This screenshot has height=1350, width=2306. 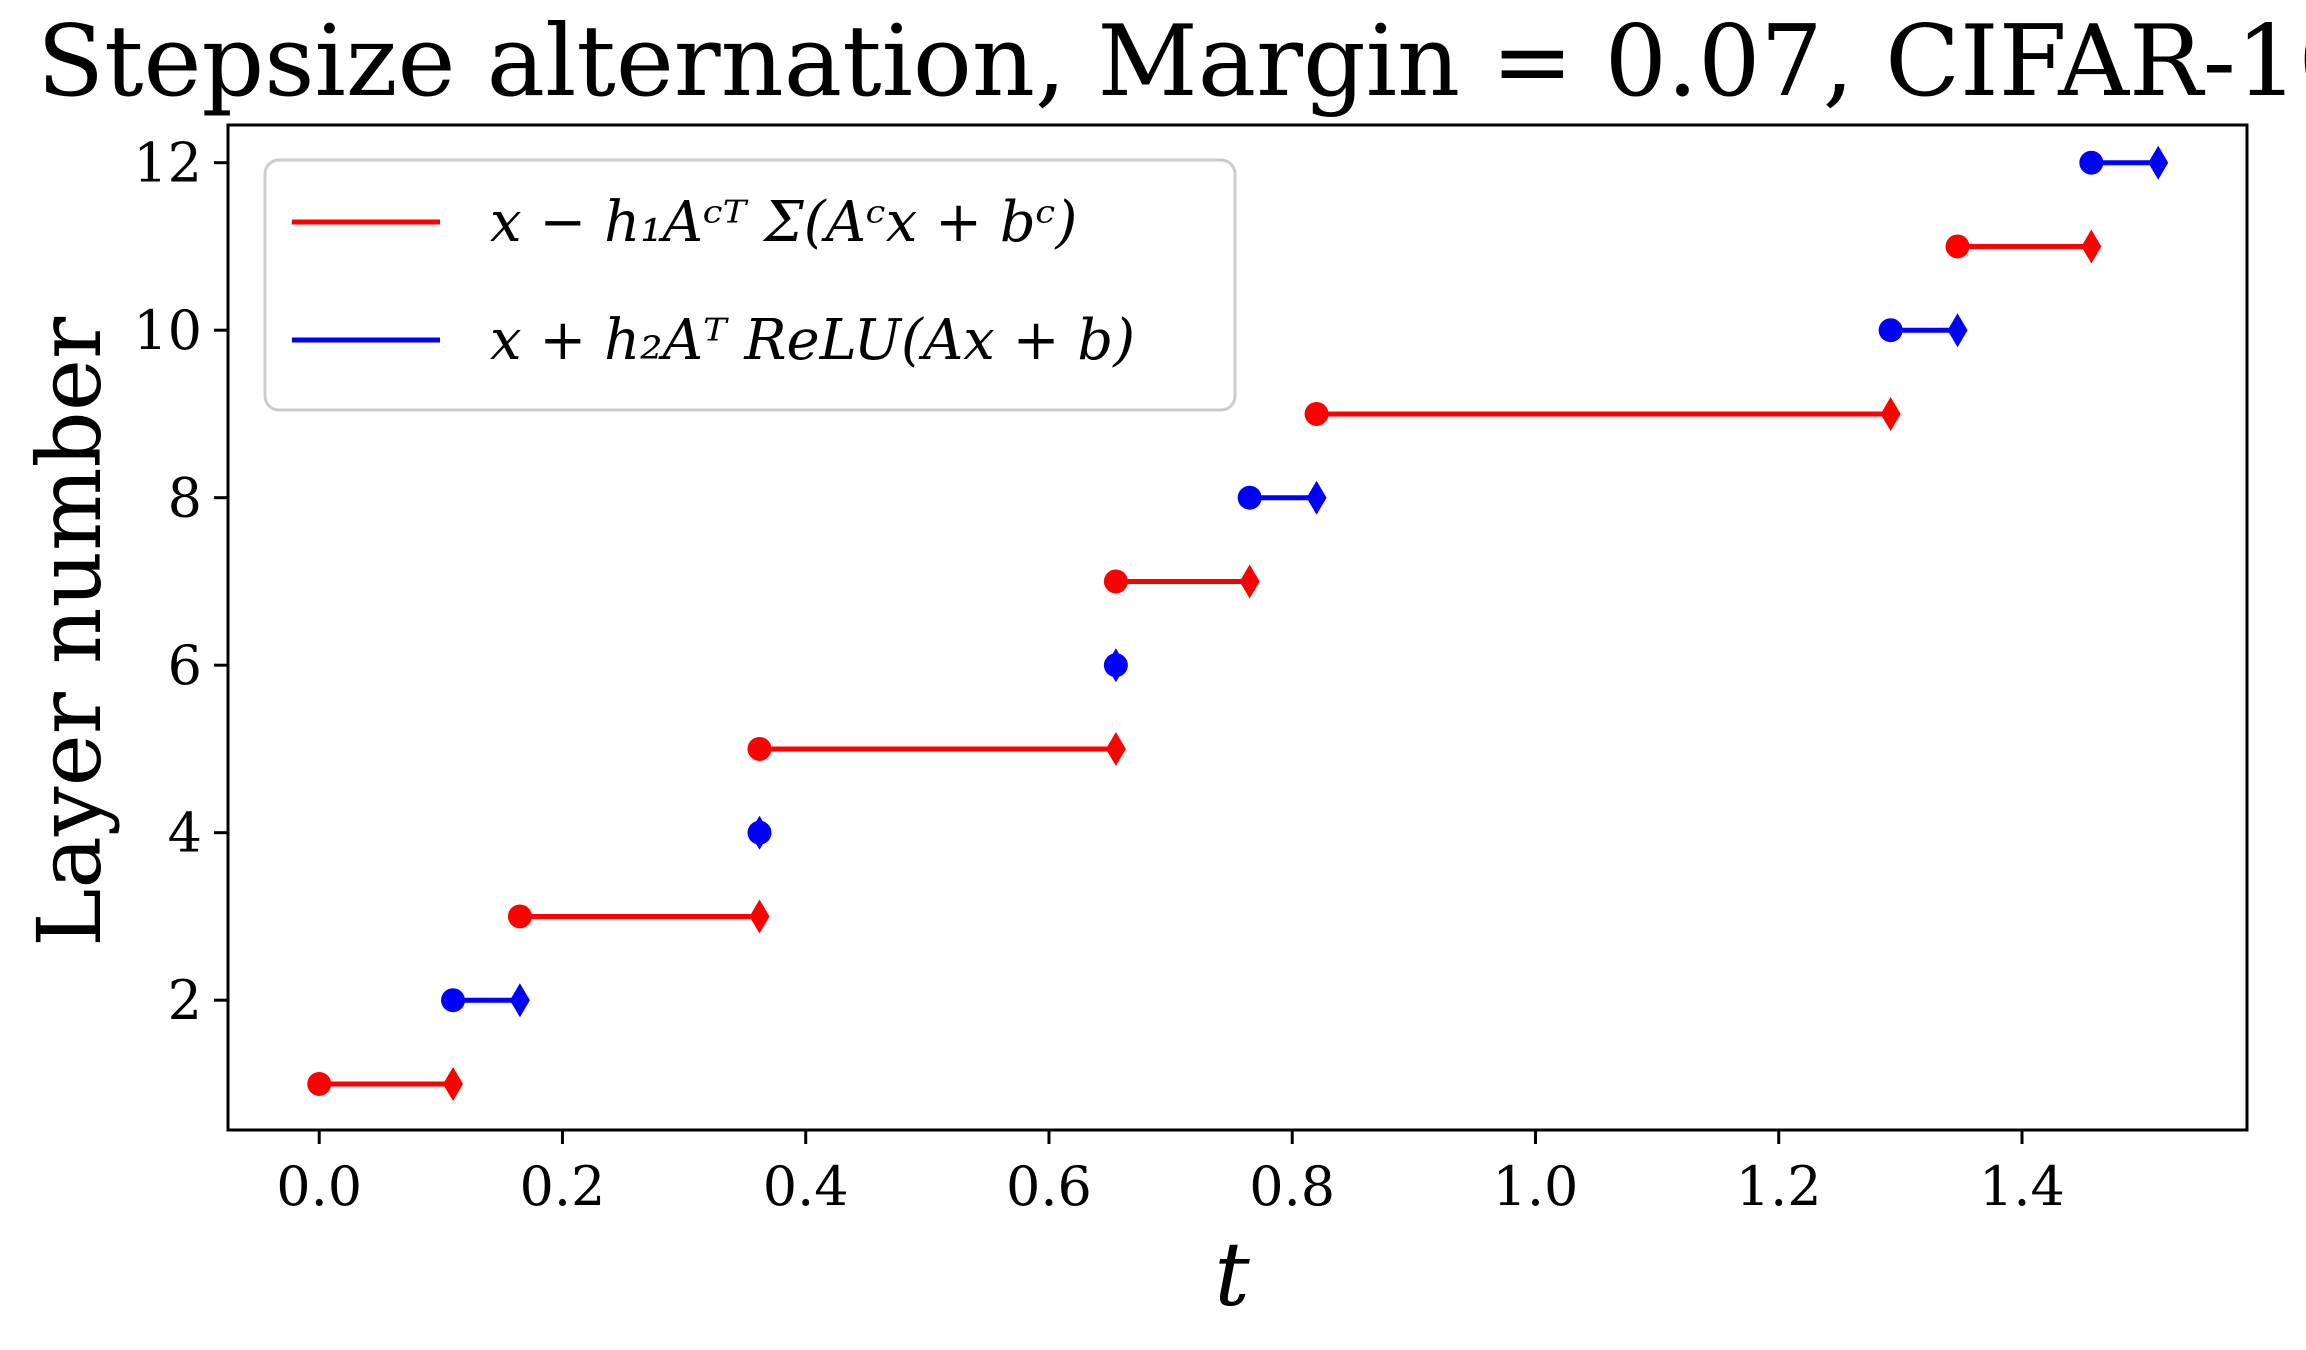 What do you see at coordinates (563, 1186) in the screenshot?
I see `x-tick-label: 0.2` at bounding box center [563, 1186].